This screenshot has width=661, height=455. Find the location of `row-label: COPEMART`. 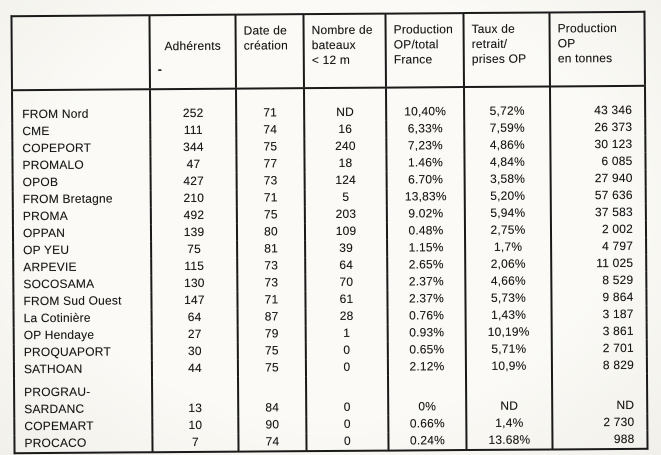

row-label: COPEMART is located at coordinates (59, 426).